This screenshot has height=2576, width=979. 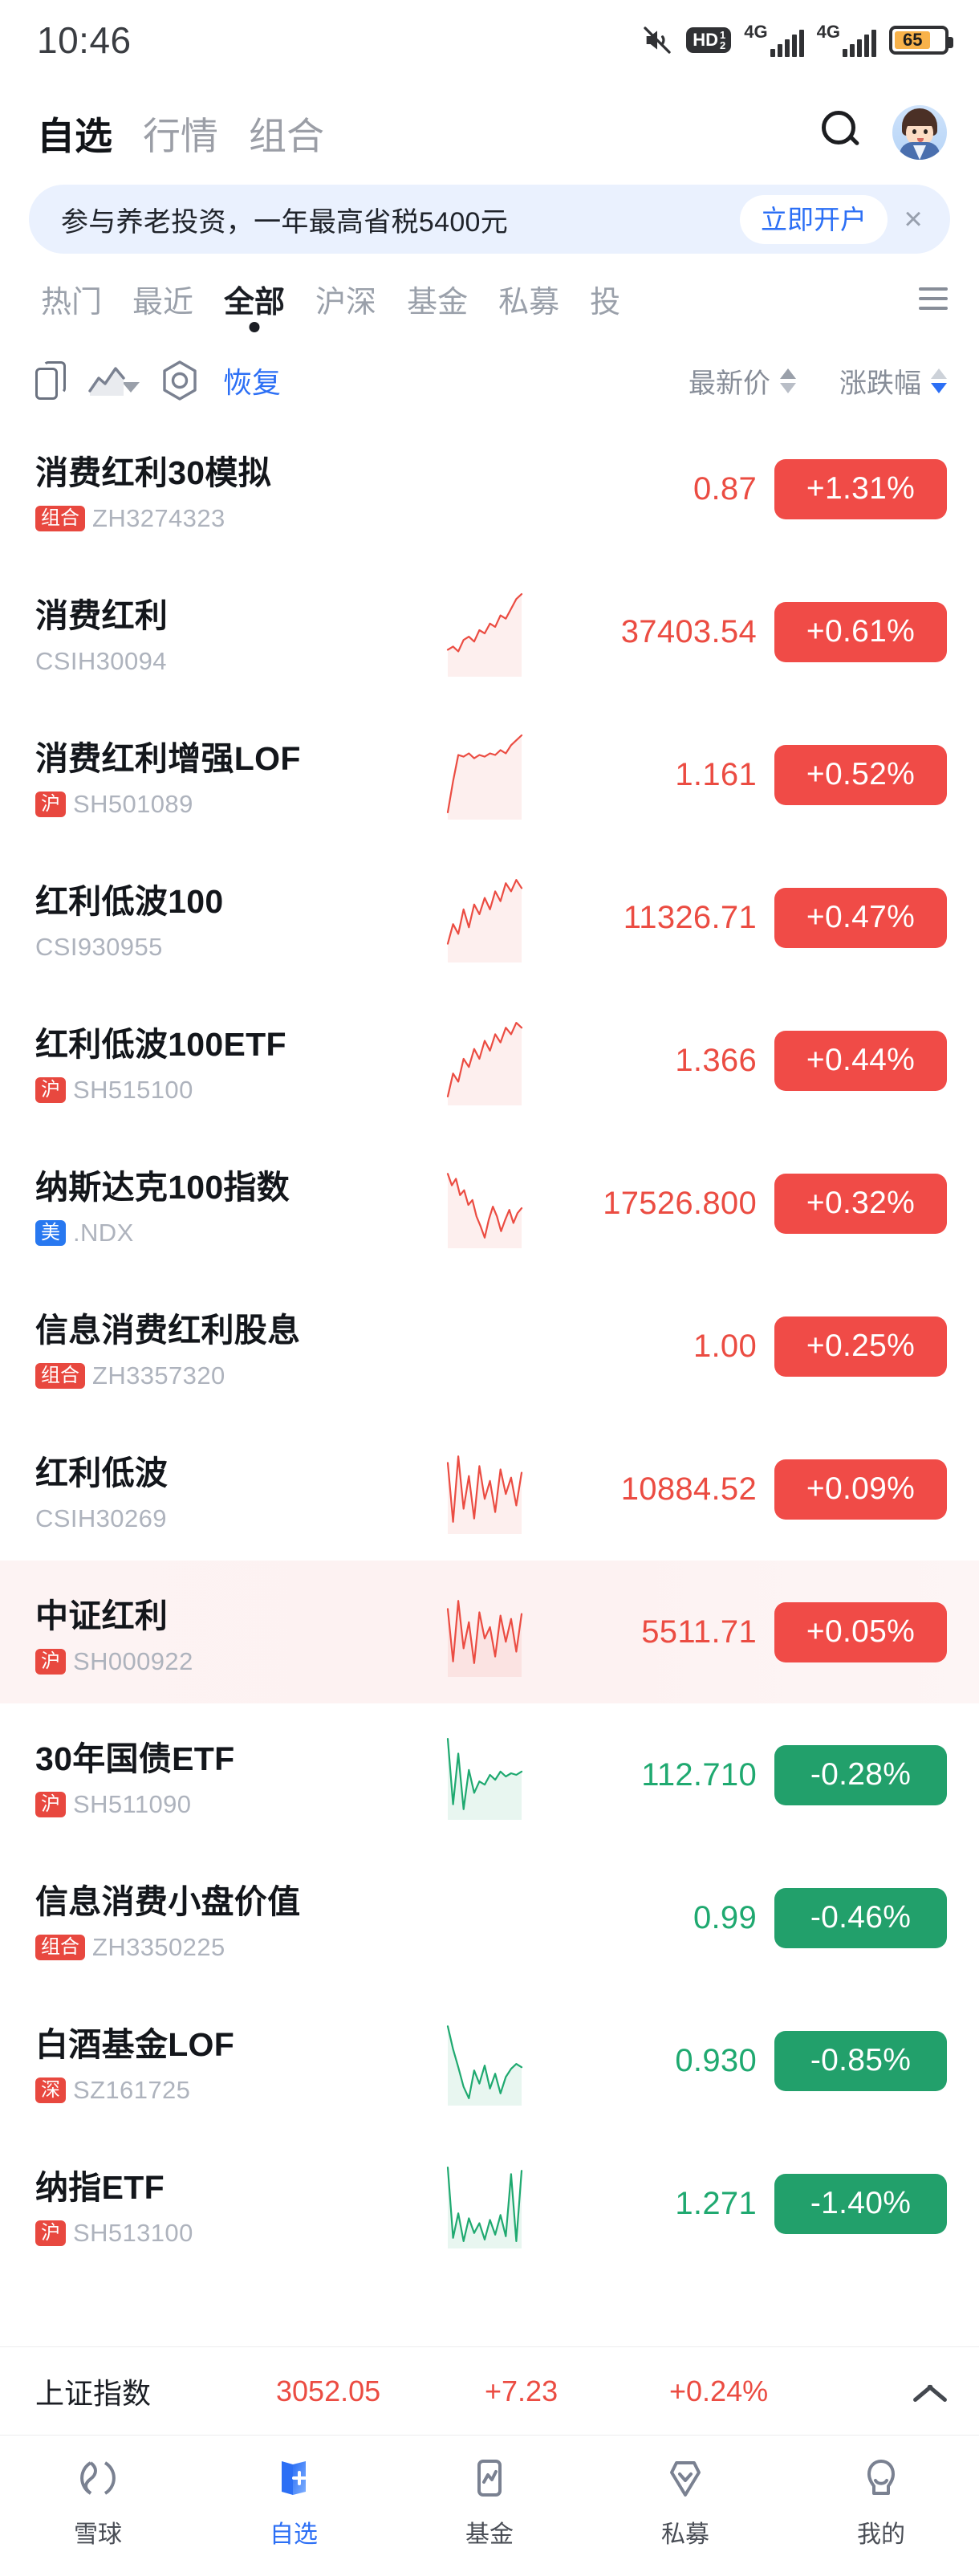 I want to click on table-row: 红利低波100 CSI930955 11326.71 +0.47%, so click(x=489, y=917).